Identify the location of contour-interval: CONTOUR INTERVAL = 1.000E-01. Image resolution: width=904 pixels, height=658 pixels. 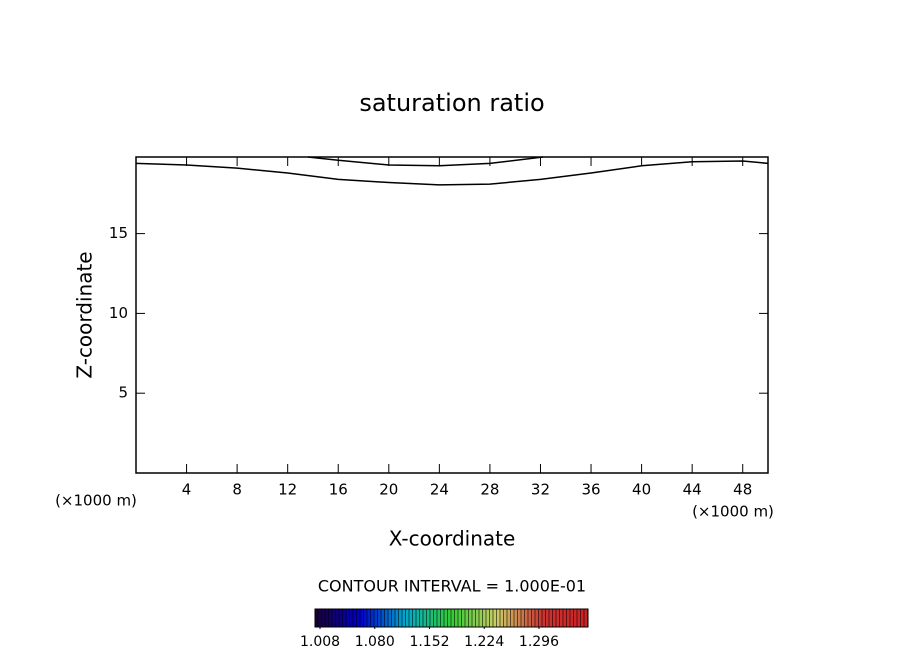
(452, 586).